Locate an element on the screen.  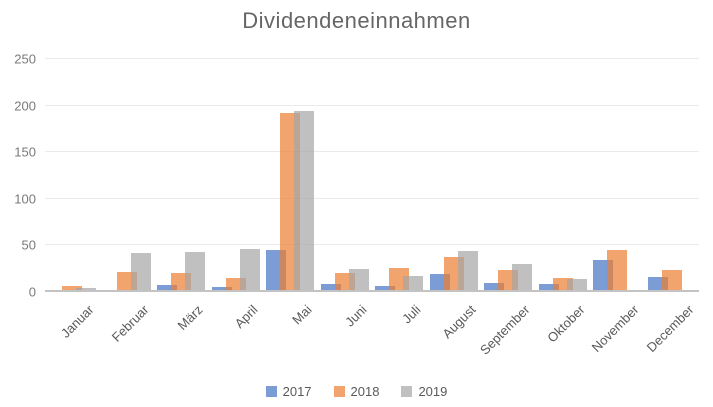
chart-title: Dividendeneinnahmen is located at coordinates (356, 20).